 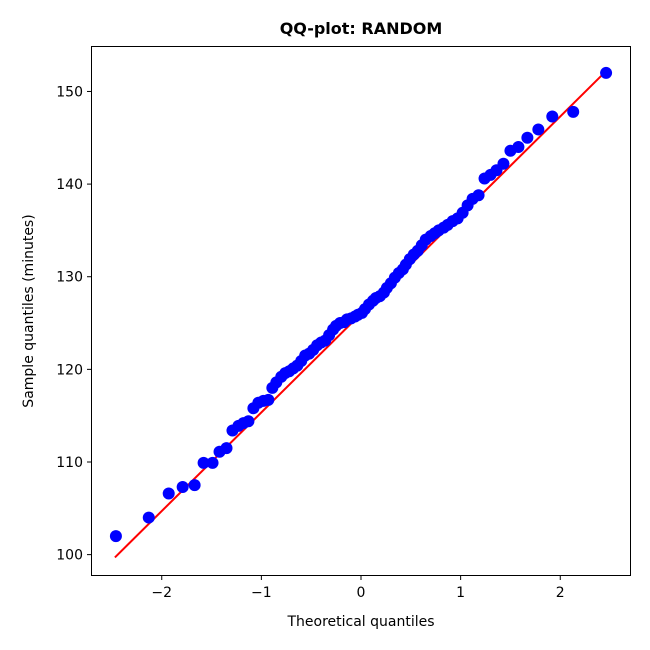 What do you see at coordinates (361, 28) in the screenshot?
I see `chart-title: QQ-plot: RANDOM` at bounding box center [361, 28].